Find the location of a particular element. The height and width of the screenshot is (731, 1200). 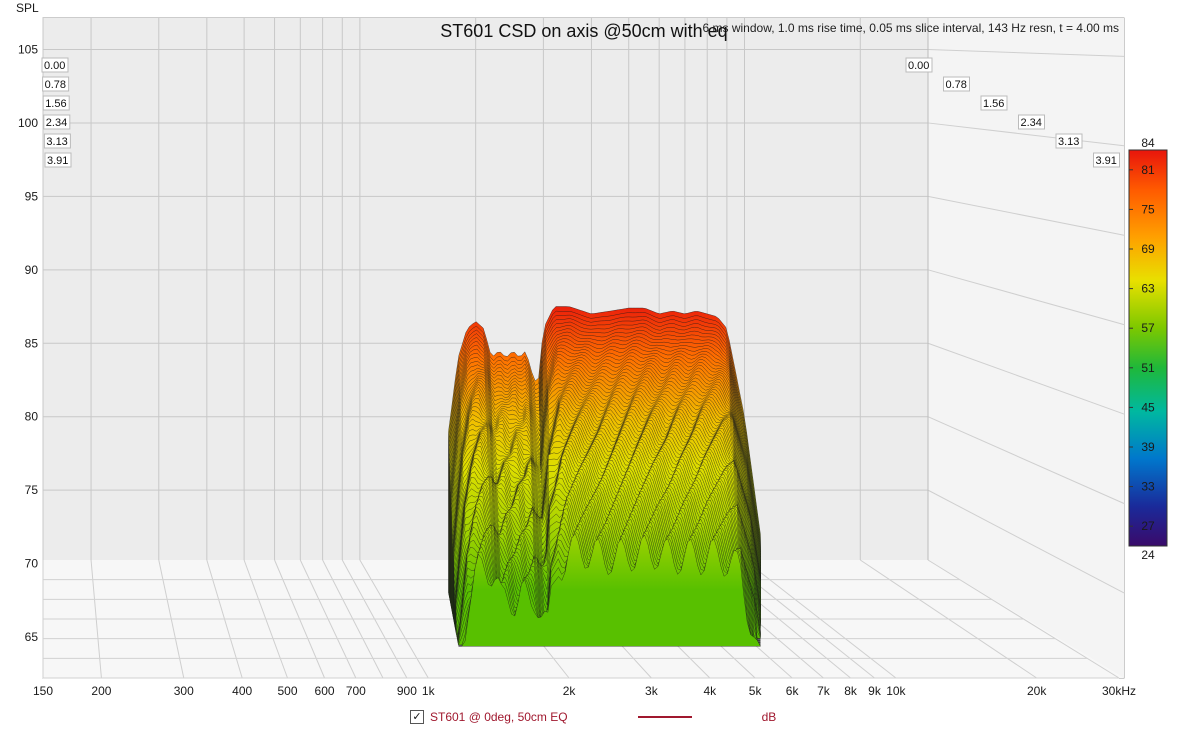

side-wall is located at coordinates (1026, 348).